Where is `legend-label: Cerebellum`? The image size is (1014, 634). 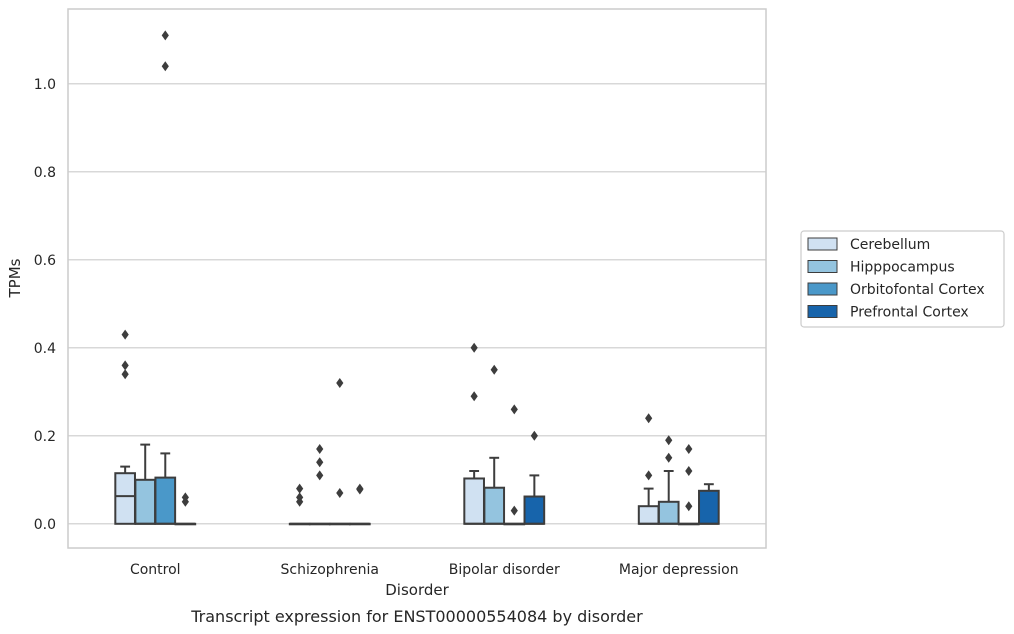 legend-label: Cerebellum is located at coordinates (890, 245).